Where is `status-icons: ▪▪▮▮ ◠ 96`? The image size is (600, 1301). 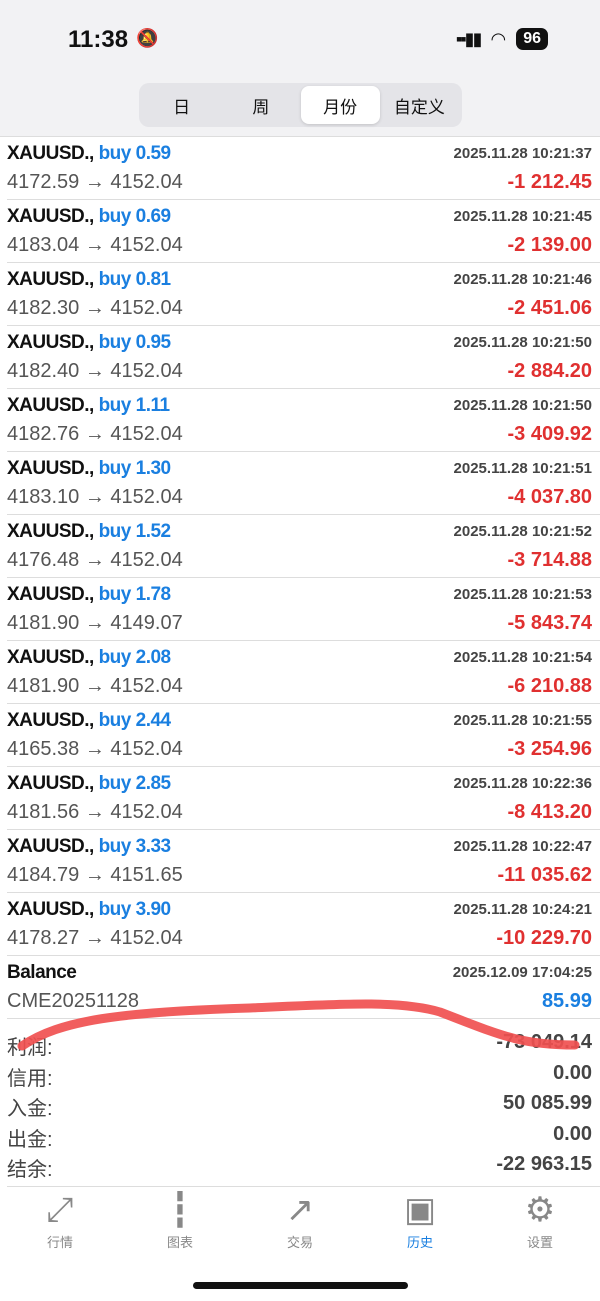 status-icons: ▪▪▮▮ ◠ 96 is located at coordinates (502, 39).